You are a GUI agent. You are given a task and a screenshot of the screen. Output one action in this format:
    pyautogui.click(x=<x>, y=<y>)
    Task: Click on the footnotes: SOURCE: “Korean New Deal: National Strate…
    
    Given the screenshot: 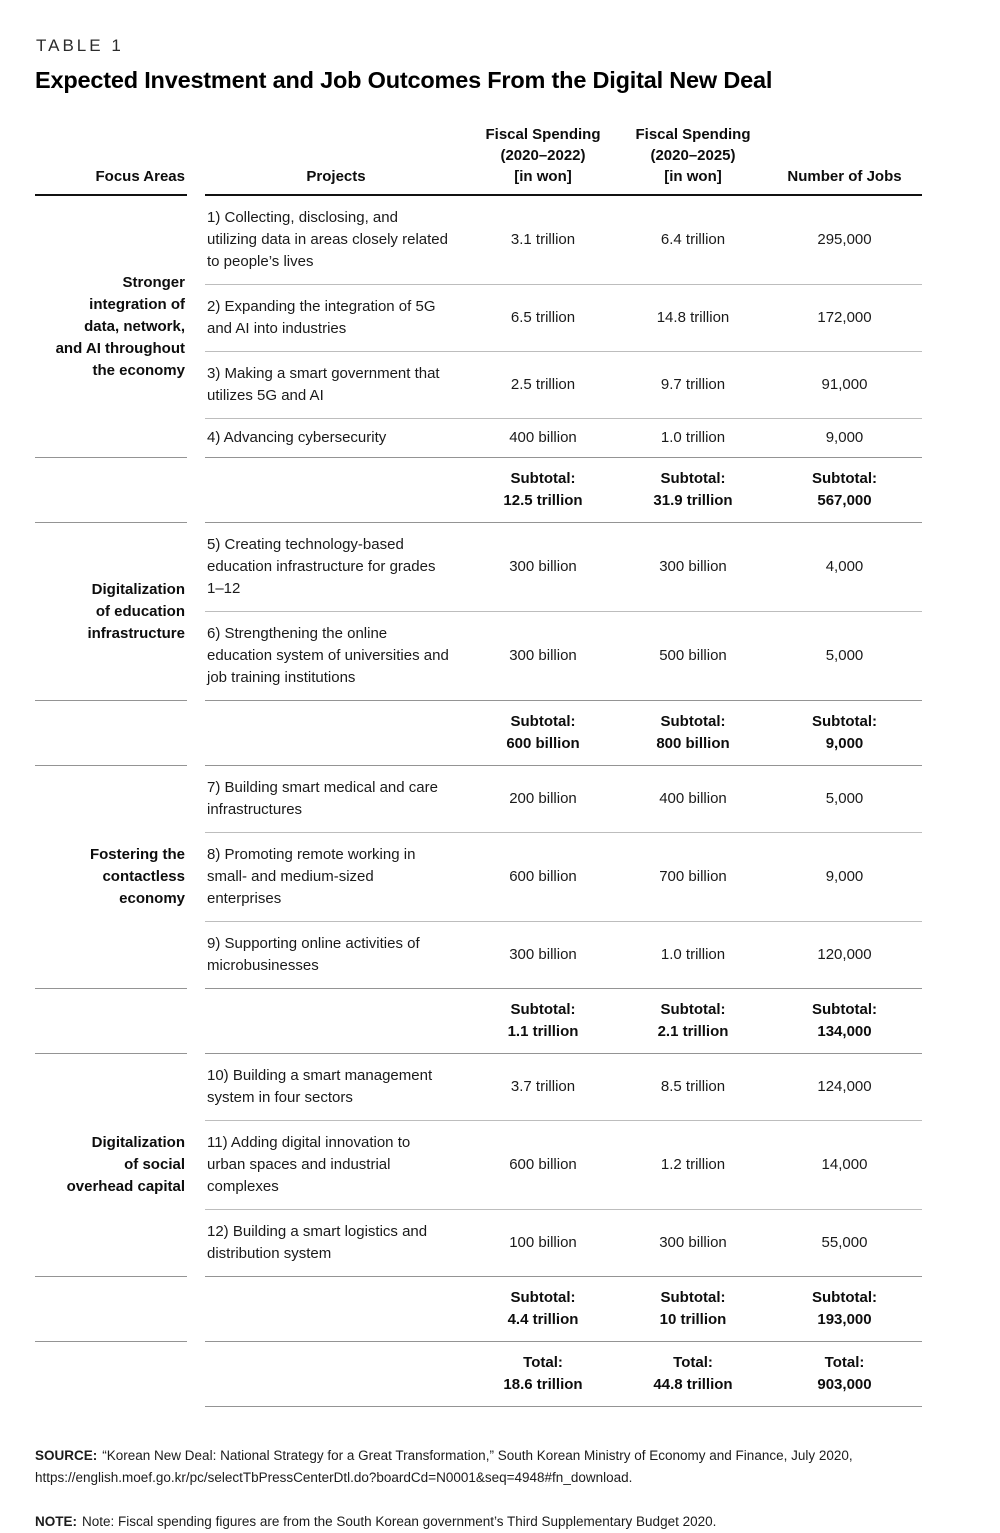 What is the action you would take?
    pyautogui.click(x=471, y=1489)
    